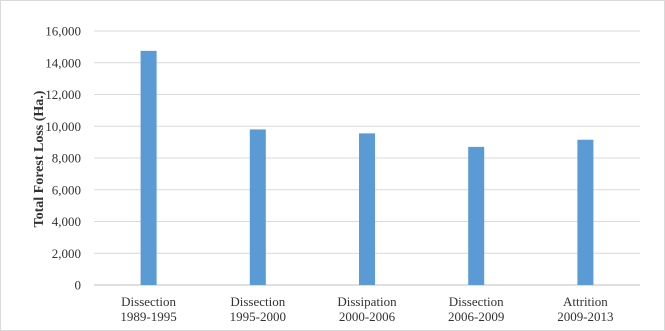 Image resolution: width=665 pixels, height=331 pixels. What do you see at coordinates (66, 158) in the screenshot?
I see `y-tick-label: 8,000` at bounding box center [66, 158].